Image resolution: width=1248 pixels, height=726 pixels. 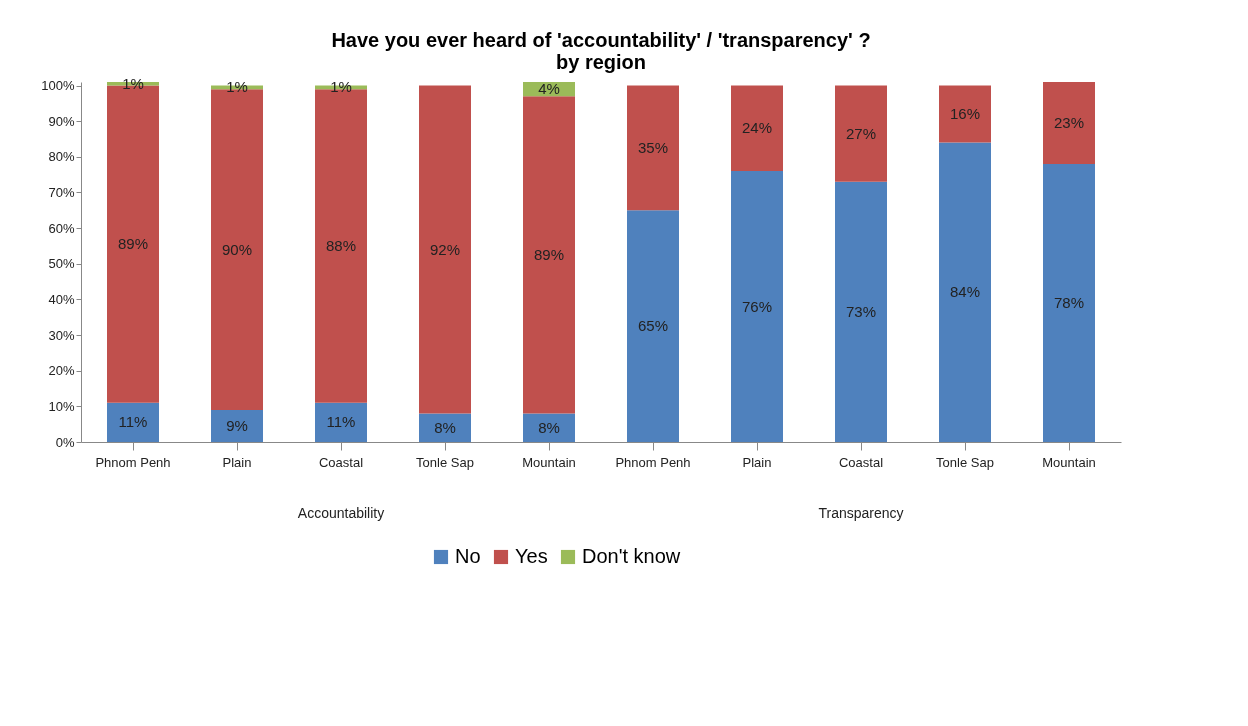 I want to click on y-tick-label: 10%, so click(x=61, y=406).